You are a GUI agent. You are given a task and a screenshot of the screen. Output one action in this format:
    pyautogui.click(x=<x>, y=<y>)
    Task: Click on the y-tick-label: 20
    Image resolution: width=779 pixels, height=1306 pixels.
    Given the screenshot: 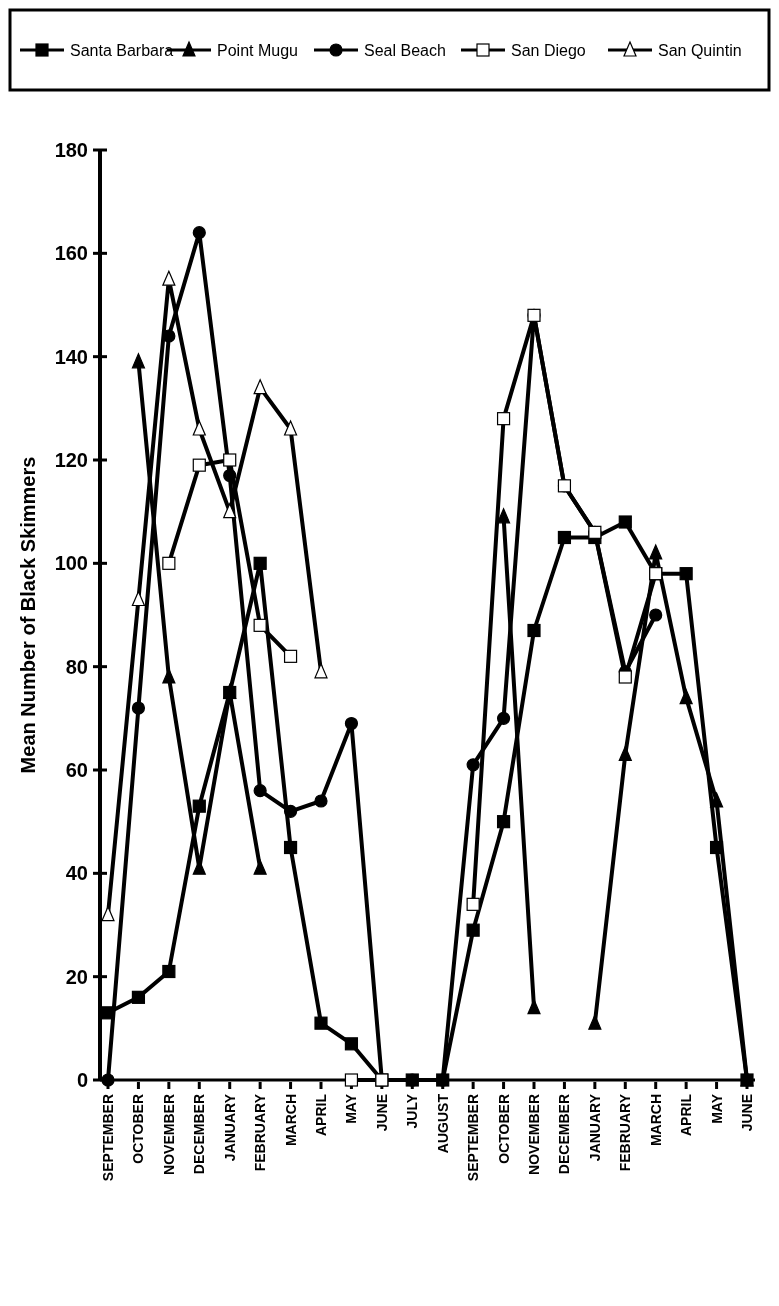 What is the action you would take?
    pyautogui.click(x=76, y=976)
    